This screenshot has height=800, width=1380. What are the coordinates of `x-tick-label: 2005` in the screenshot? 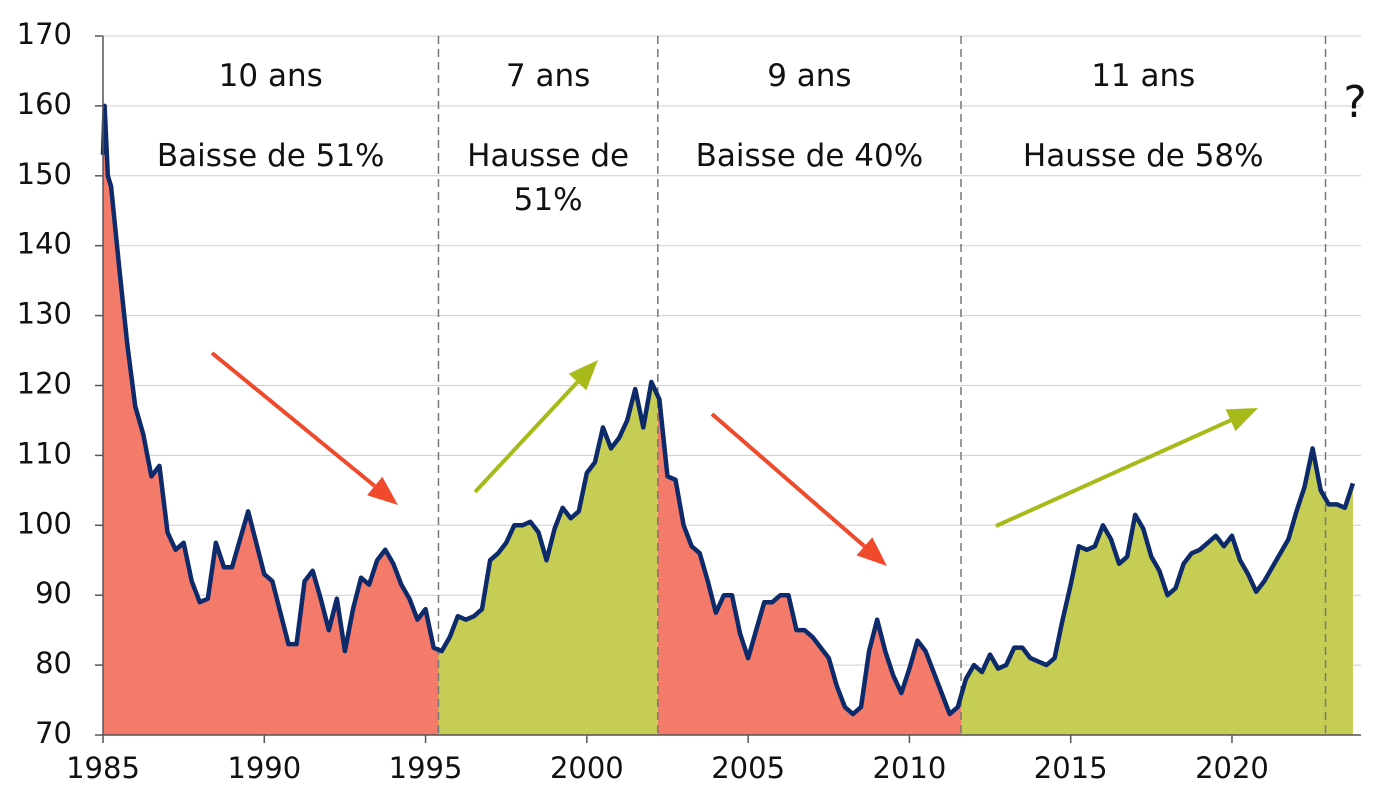 It's located at (748, 768).